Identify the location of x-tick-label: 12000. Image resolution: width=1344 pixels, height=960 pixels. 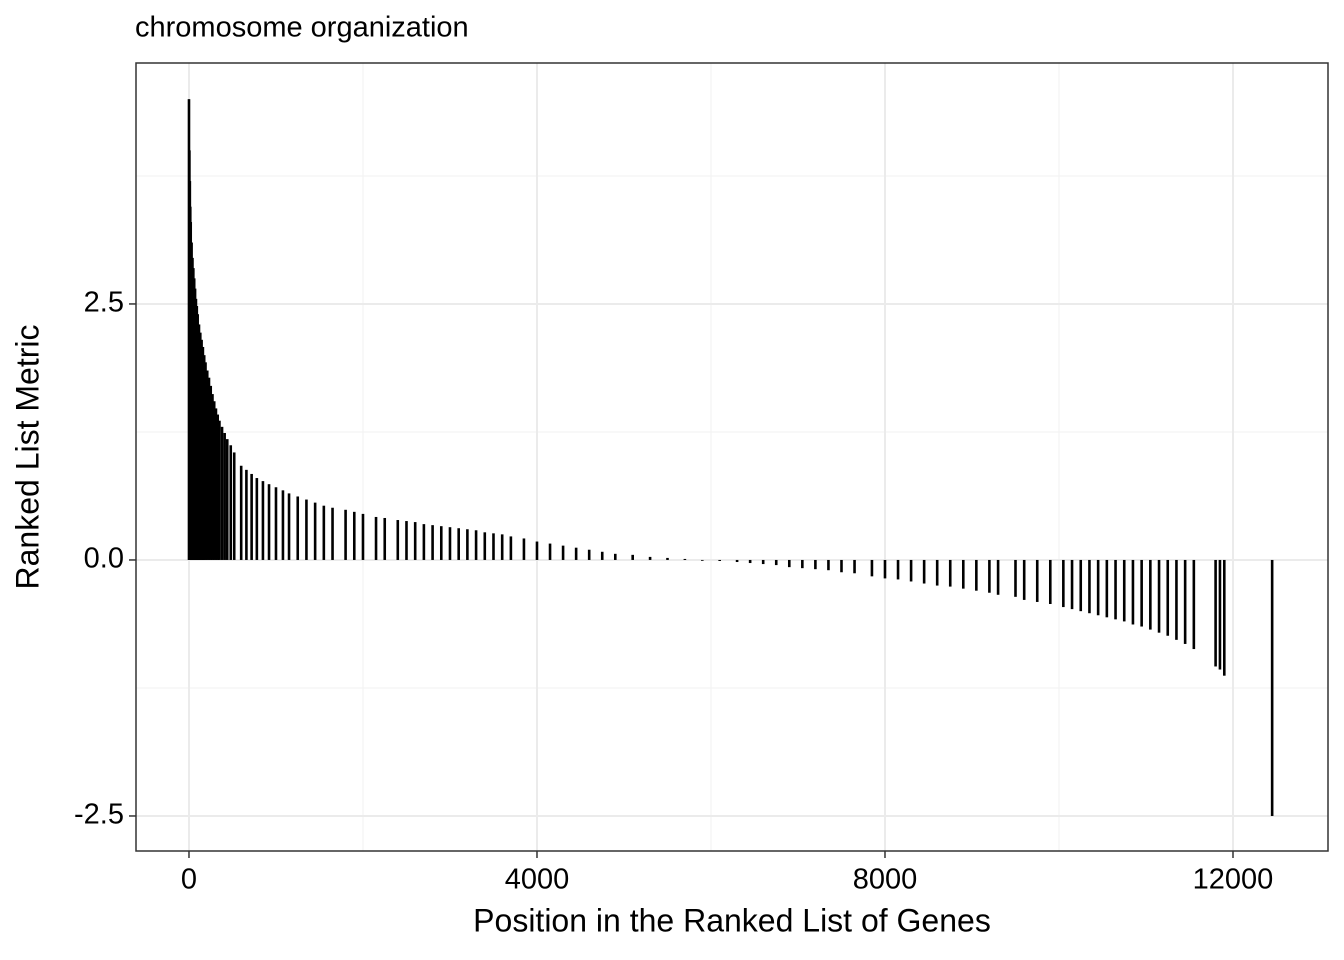
(1233, 880).